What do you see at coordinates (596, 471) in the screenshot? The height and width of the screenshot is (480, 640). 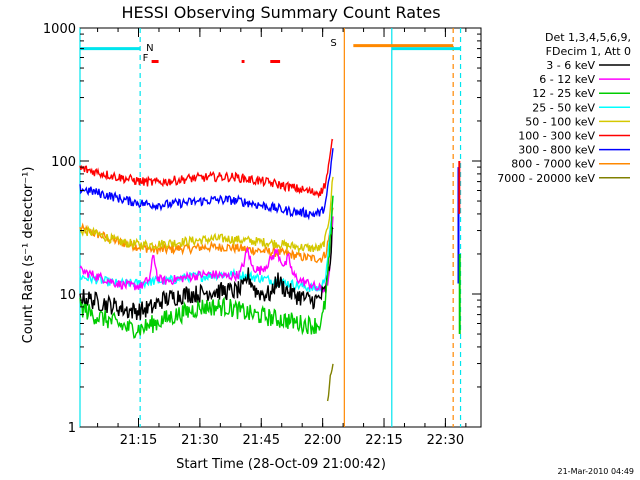 I see `generated-timestamp: 21-Mar-2010 04:49` at bounding box center [596, 471].